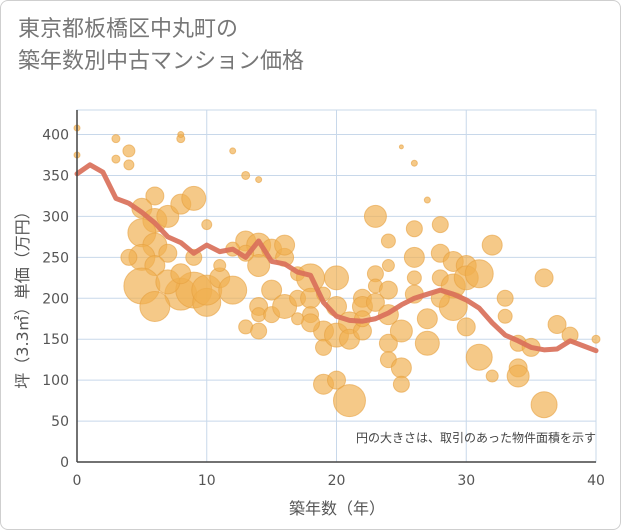  I want to click on y-tick-label: 400, so click(55, 136).